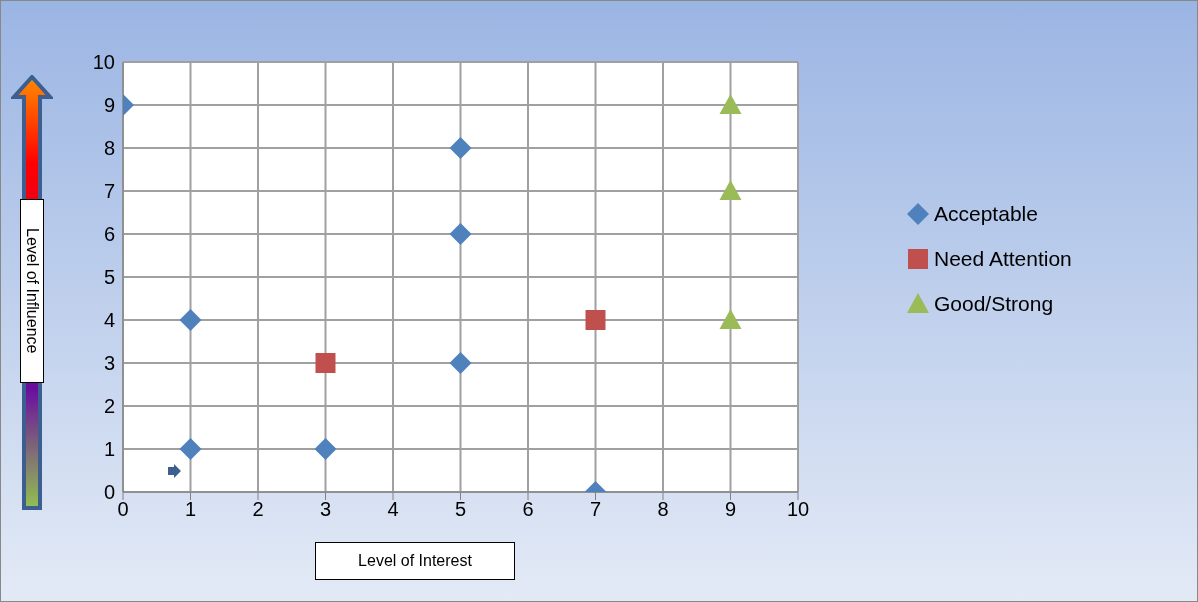 The image size is (1198, 602). I want to click on x-tick-label: 2, so click(258, 509).